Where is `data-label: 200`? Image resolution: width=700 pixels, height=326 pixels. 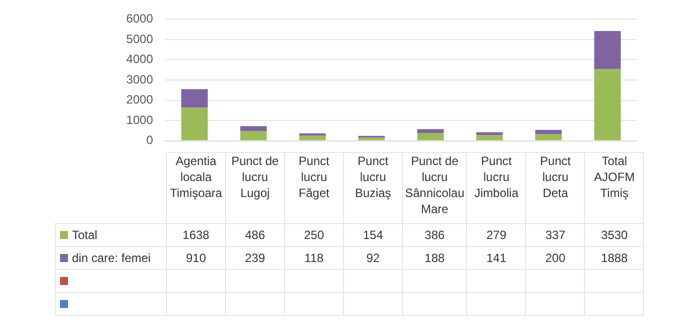 data-label: 200 is located at coordinates (555, 258).